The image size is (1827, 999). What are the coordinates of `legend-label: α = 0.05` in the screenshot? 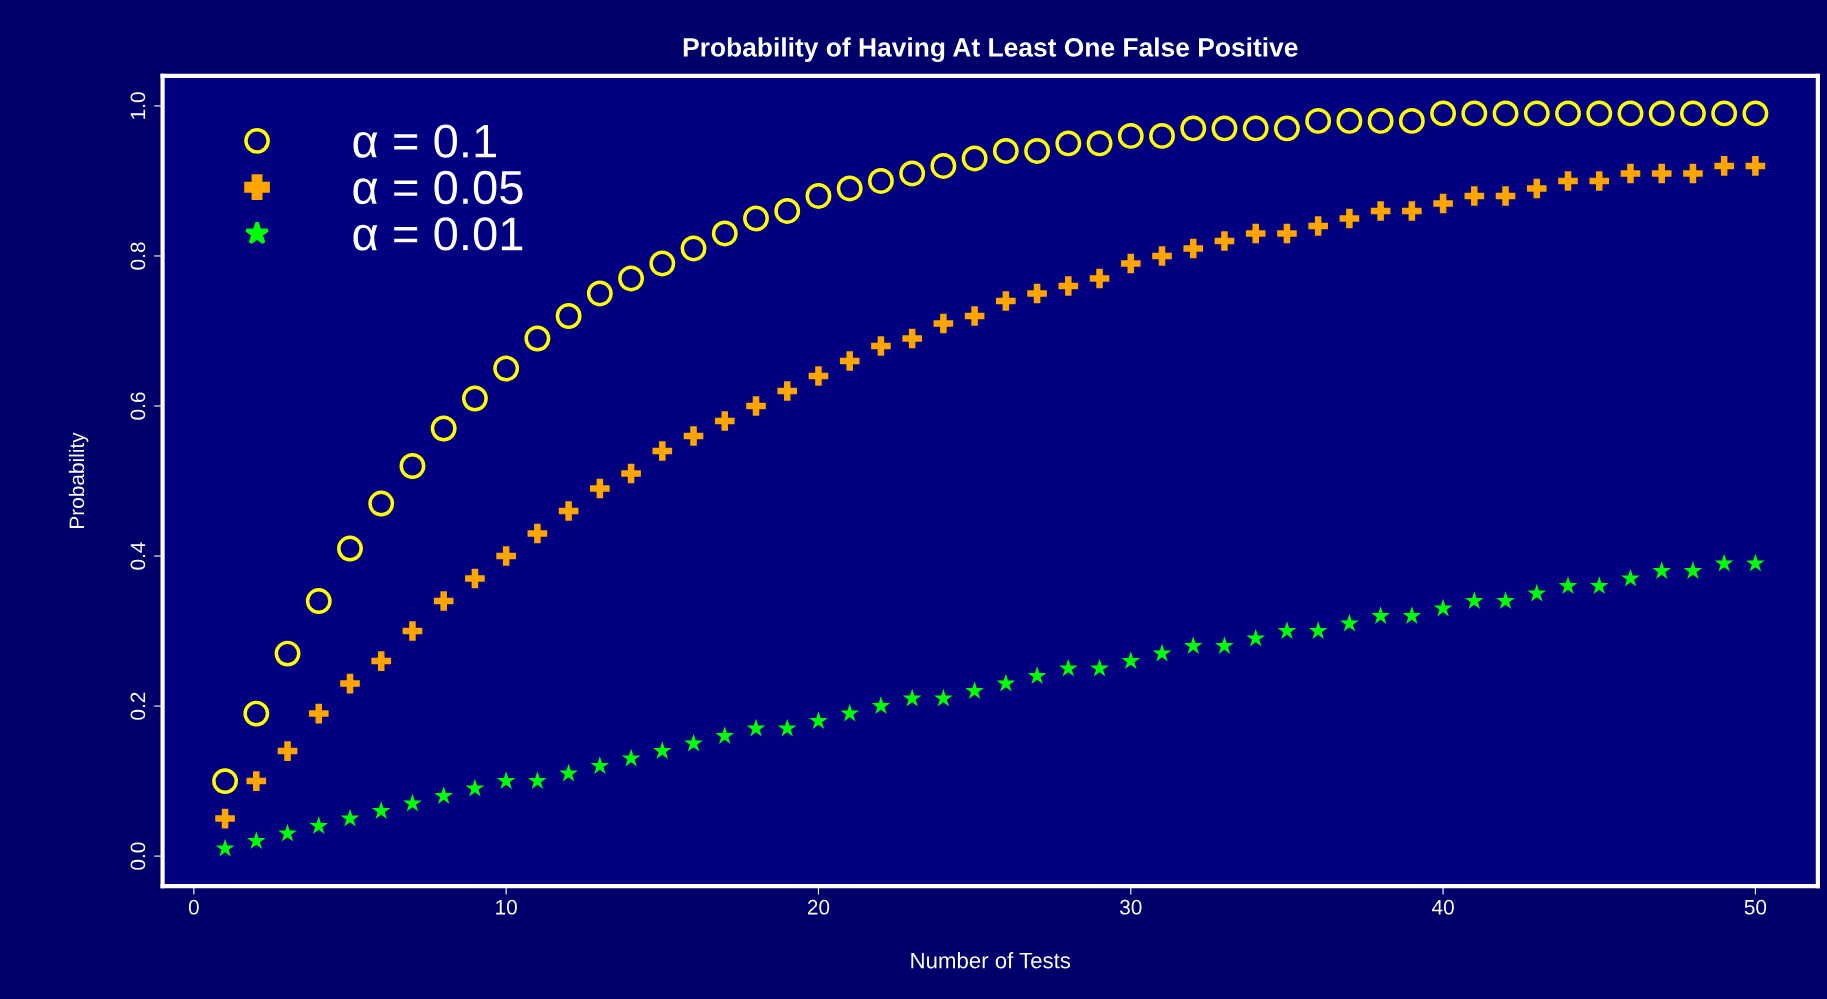 It's located at (438, 187).